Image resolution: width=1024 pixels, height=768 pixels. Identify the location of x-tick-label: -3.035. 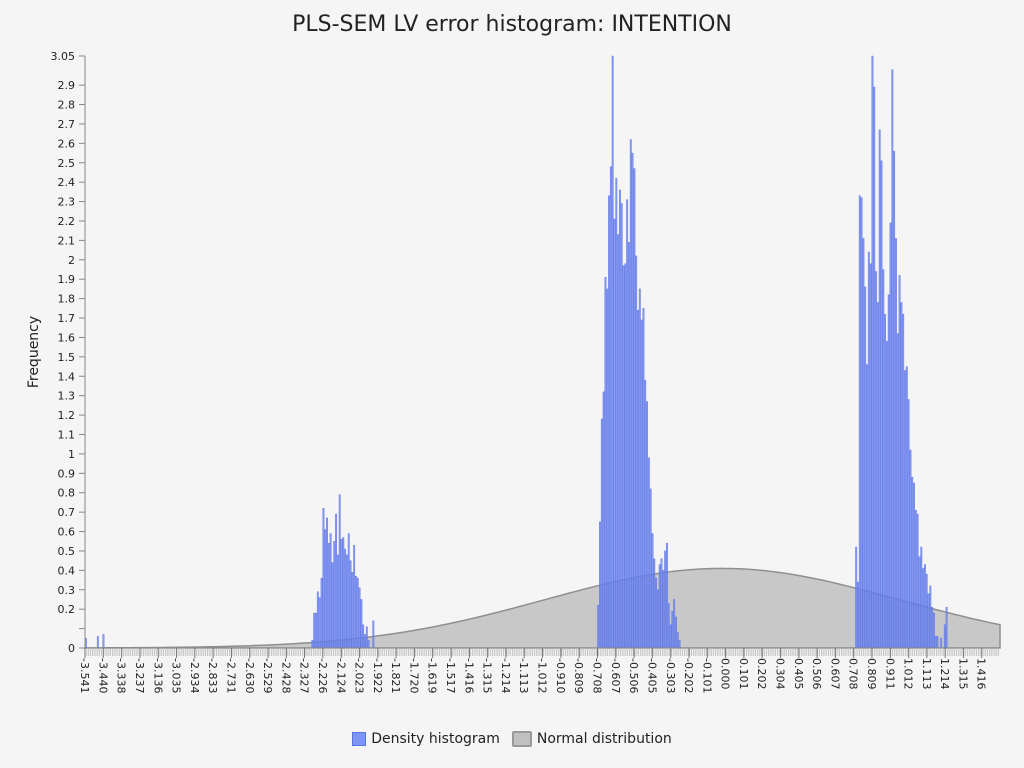
(176, 675).